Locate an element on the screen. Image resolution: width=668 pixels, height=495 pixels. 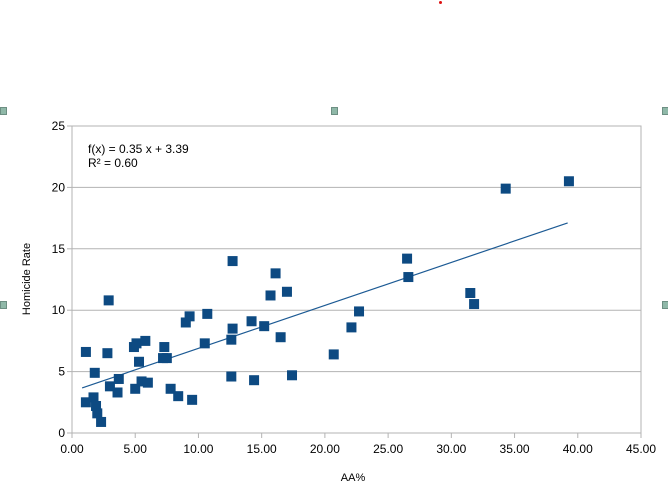
x-tick-label: 40.00 is located at coordinates (578, 449).